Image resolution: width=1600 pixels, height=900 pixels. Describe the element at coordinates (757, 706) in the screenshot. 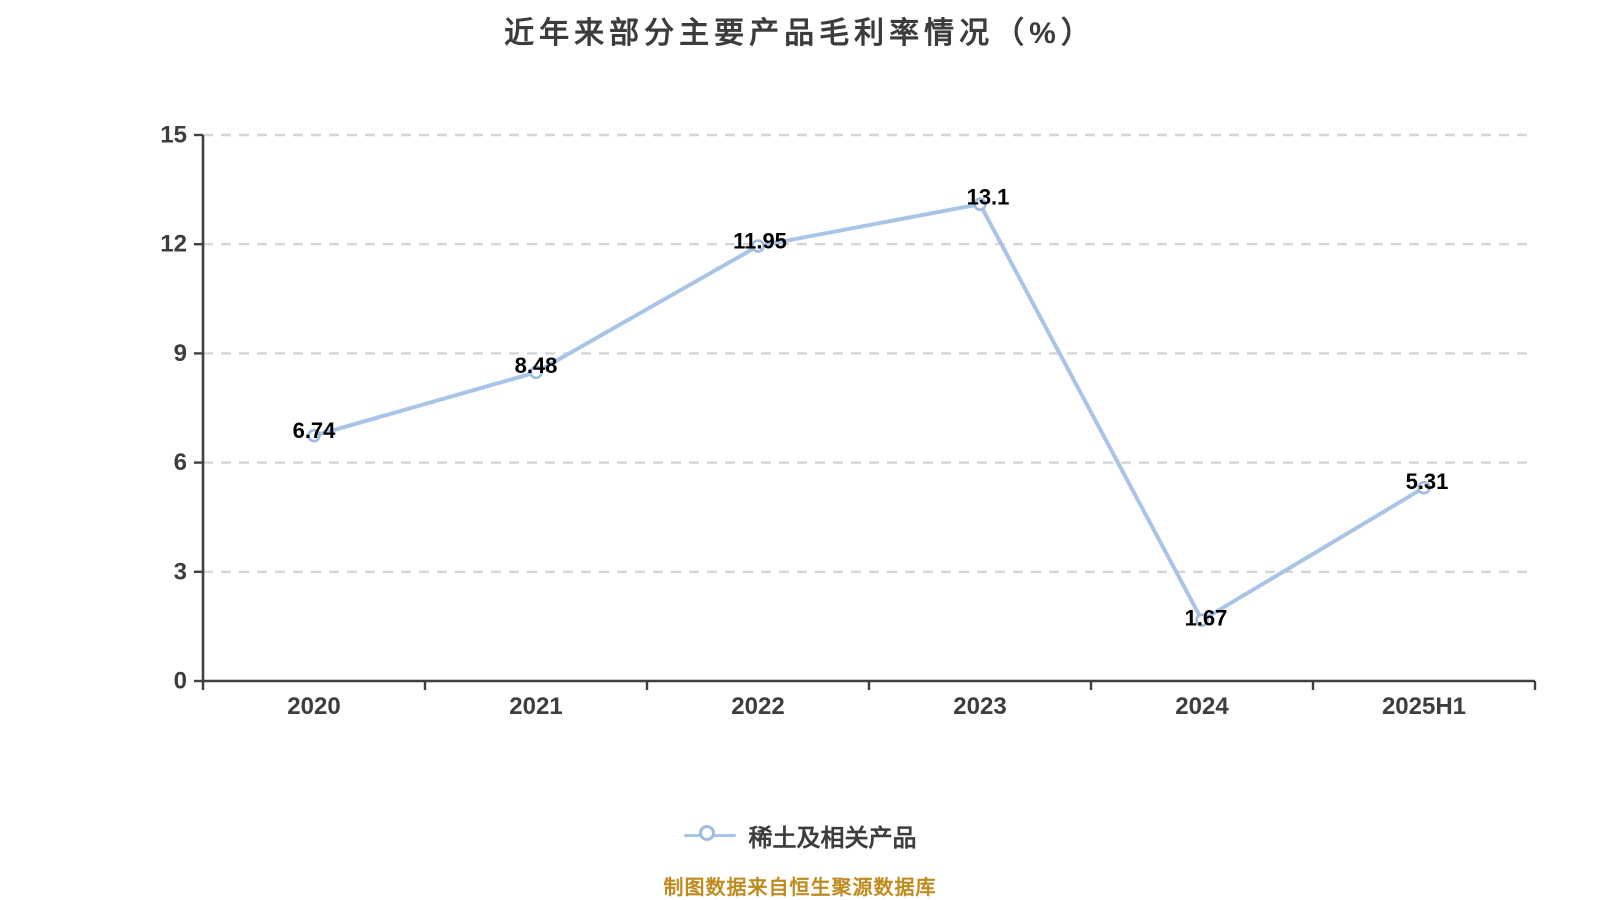

I see `x-tick-label-2022: 2022` at that location.